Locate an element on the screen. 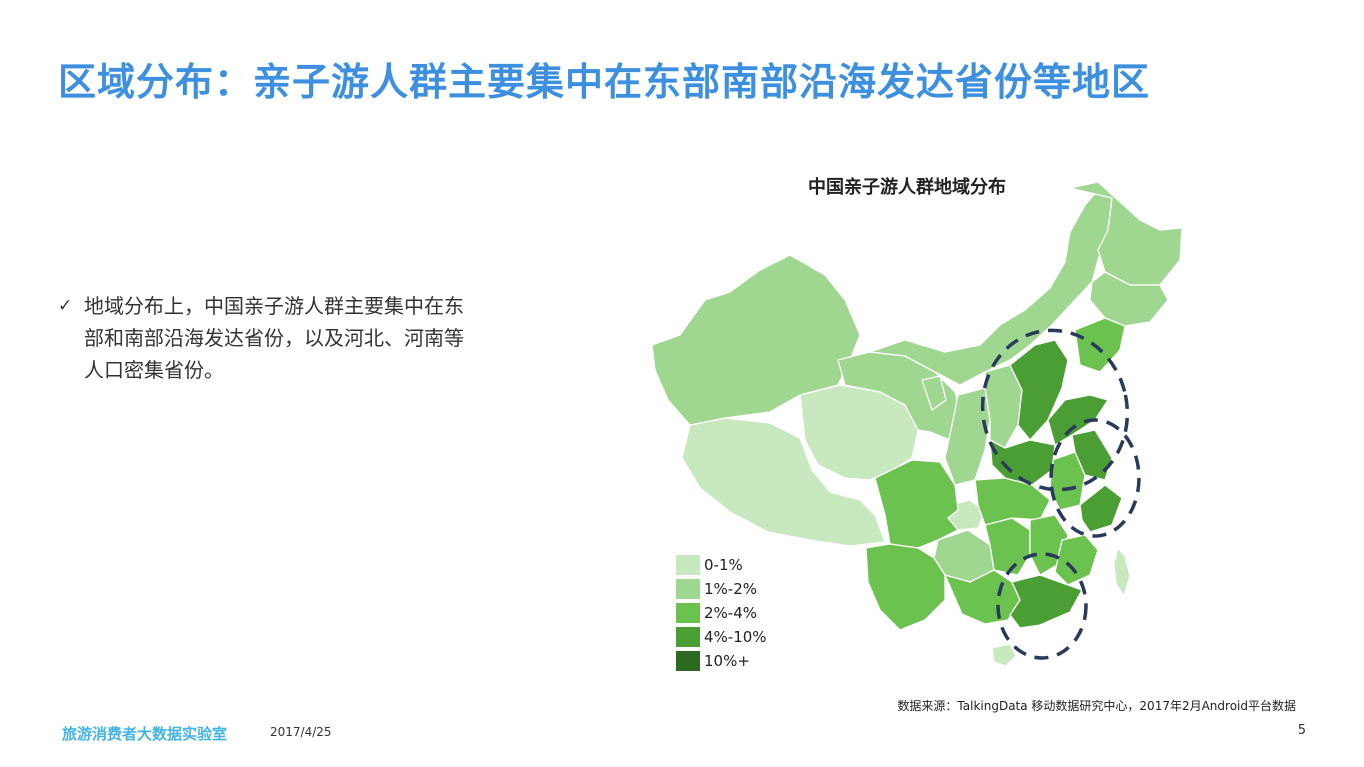 Image resolution: width=1364 pixels, height=767 pixels. region-guangdong is located at coordinates (1046, 601).